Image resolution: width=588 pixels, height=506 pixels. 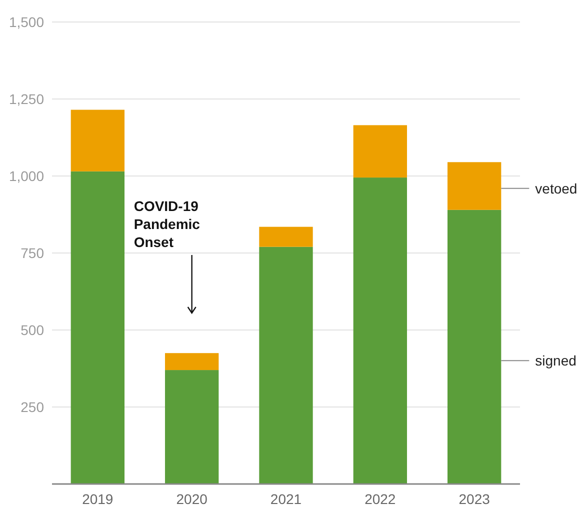 What do you see at coordinates (474, 498) in the screenshot?
I see `x-tick-label: 2023` at bounding box center [474, 498].